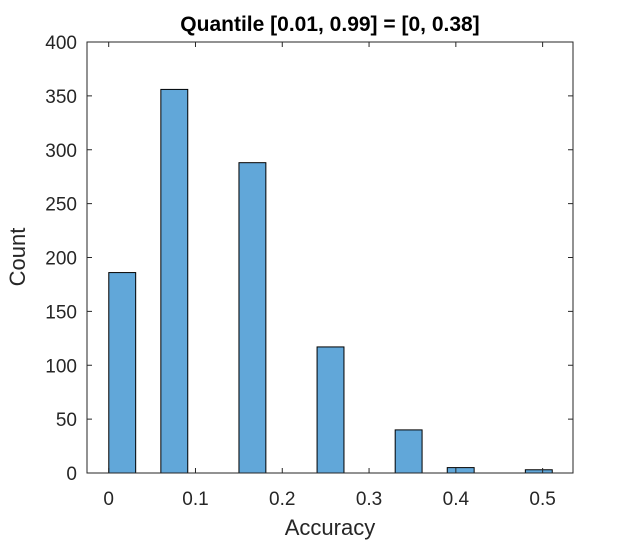 Image resolution: width=634 pixels, height=542 pixels. What do you see at coordinates (195, 499) in the screenshot?
I see `x-tick-label: 0.1` at bounding box center [195, 499].